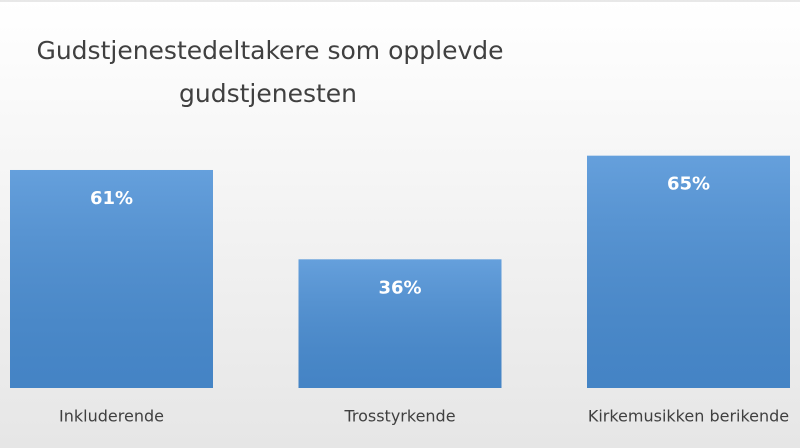 The width and height of the screenshot is (800, 448). Describe the element at coordinates (111, 198) in the screenshot. I see `value-label: 61%` at that location.